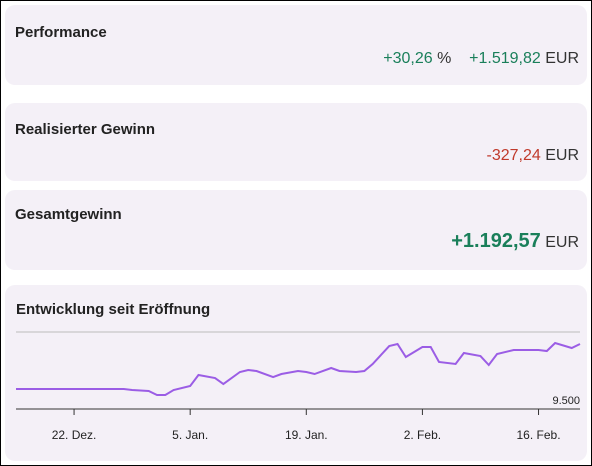  Describe the element at coordinates (505, 58) in the screenshot. I see `amount: +1.519,82` at that location.